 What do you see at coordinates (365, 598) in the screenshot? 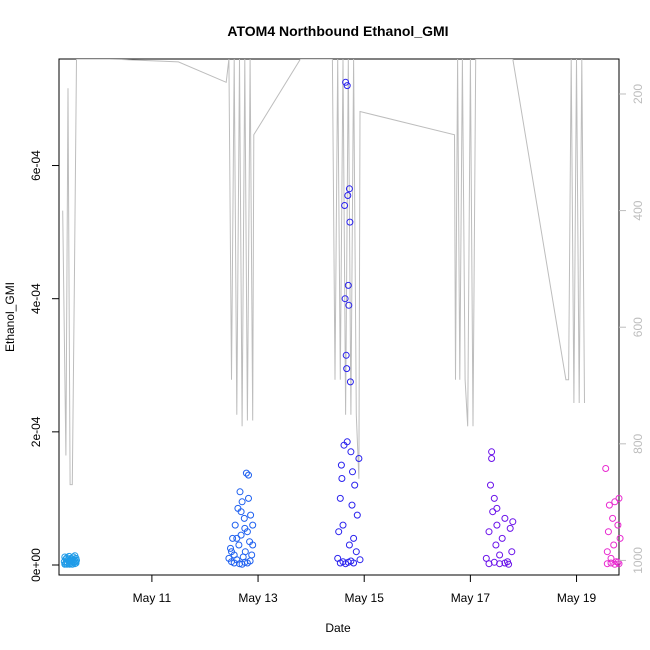
I see `x-tick-label: May 15` at bounding box center [365, 598].